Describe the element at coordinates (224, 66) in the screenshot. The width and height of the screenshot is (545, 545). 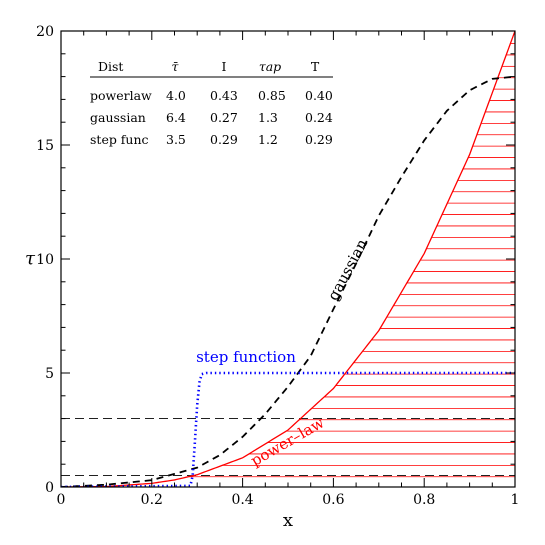
I see `table-header-i: I` at that location.